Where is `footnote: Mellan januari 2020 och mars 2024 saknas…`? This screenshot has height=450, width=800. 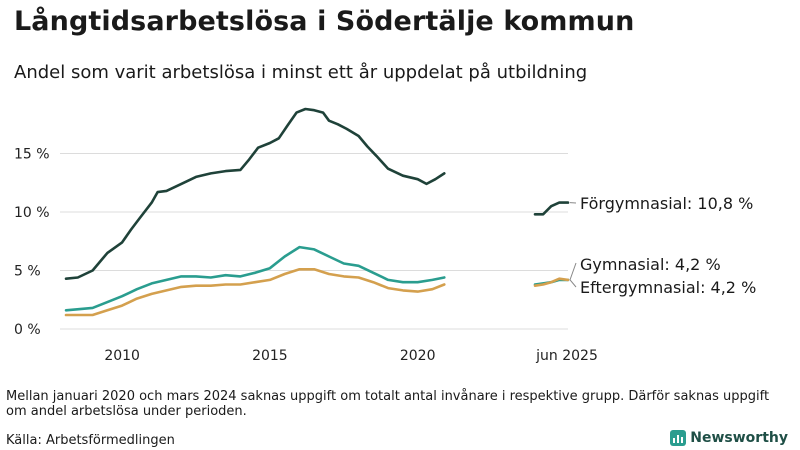 footnote: Mellan januari 2020 och mars 2024 saknas… is located at coordinates (388, 404).